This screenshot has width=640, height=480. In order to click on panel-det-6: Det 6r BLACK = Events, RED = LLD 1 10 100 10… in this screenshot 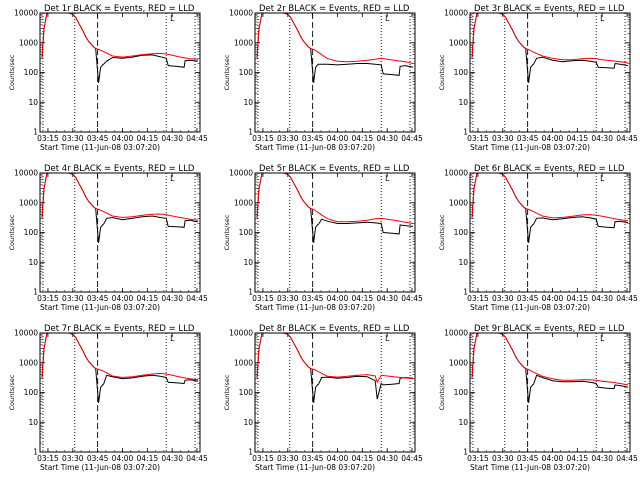, I will do `click(538, 238)`.